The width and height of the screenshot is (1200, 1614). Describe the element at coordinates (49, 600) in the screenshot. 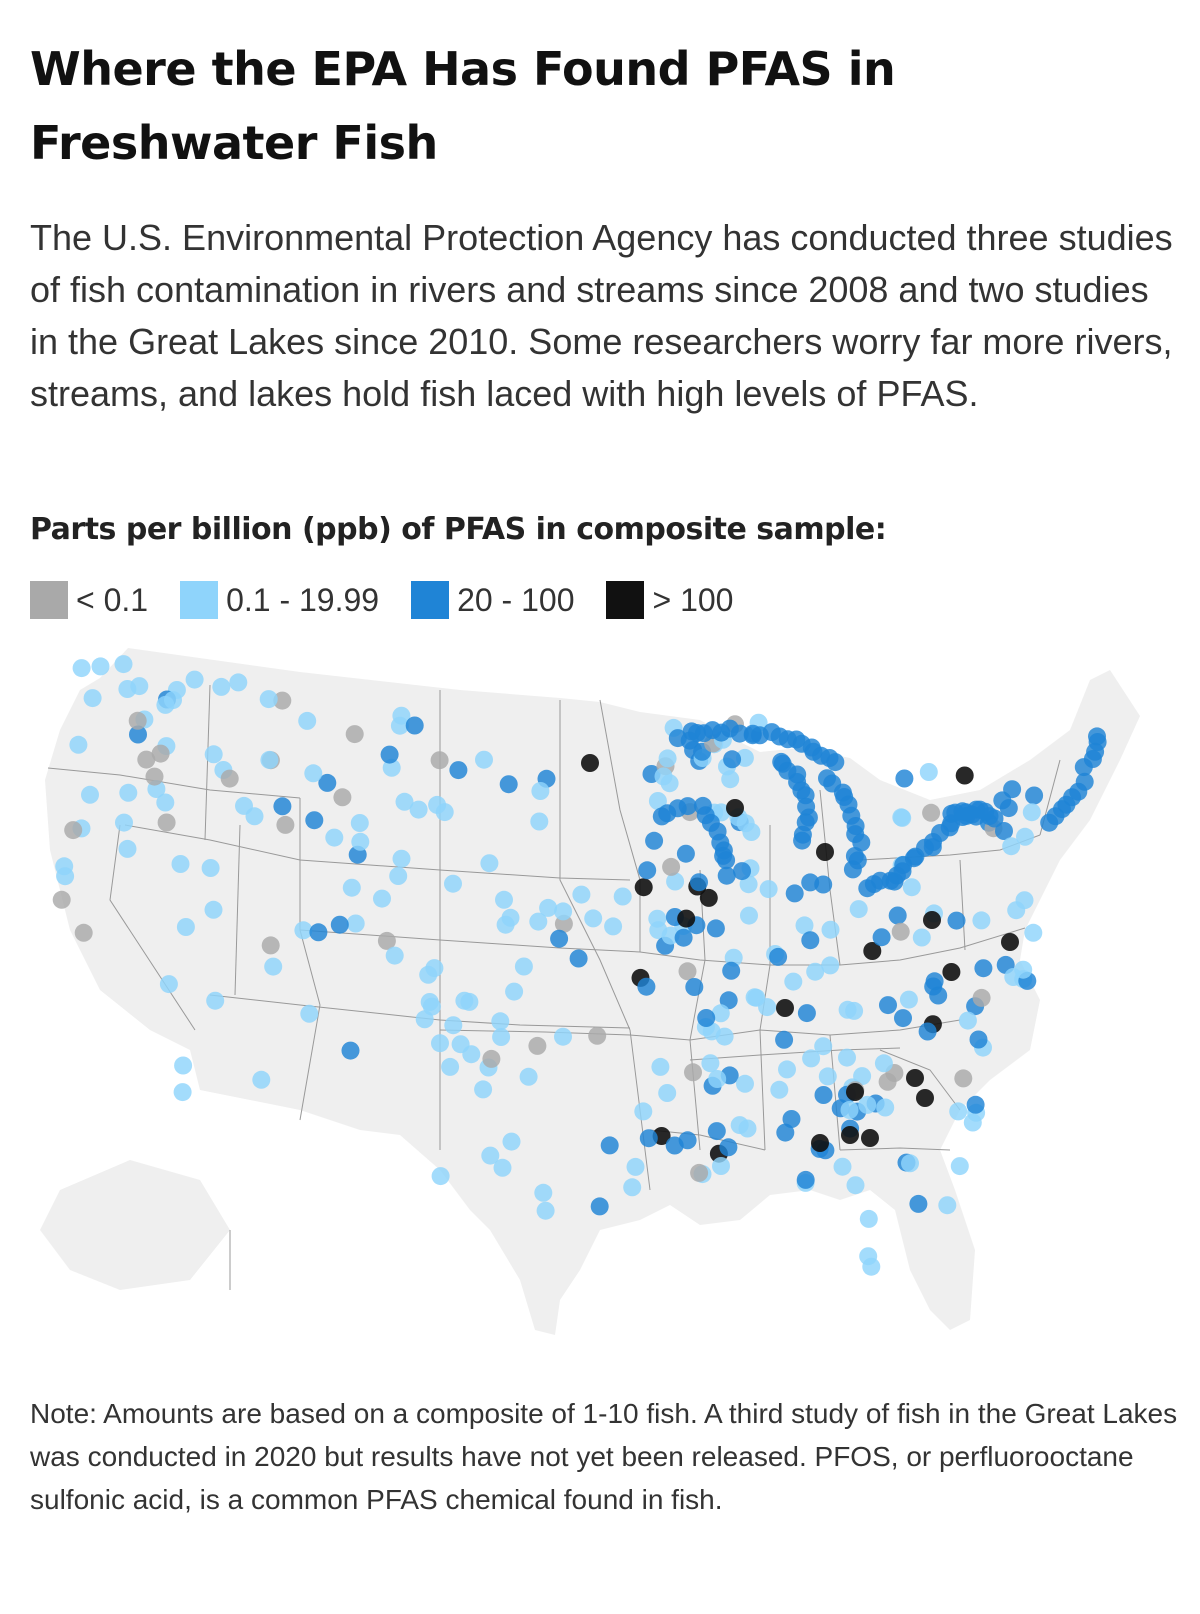

I see `legend-swatch-gray` at that location.